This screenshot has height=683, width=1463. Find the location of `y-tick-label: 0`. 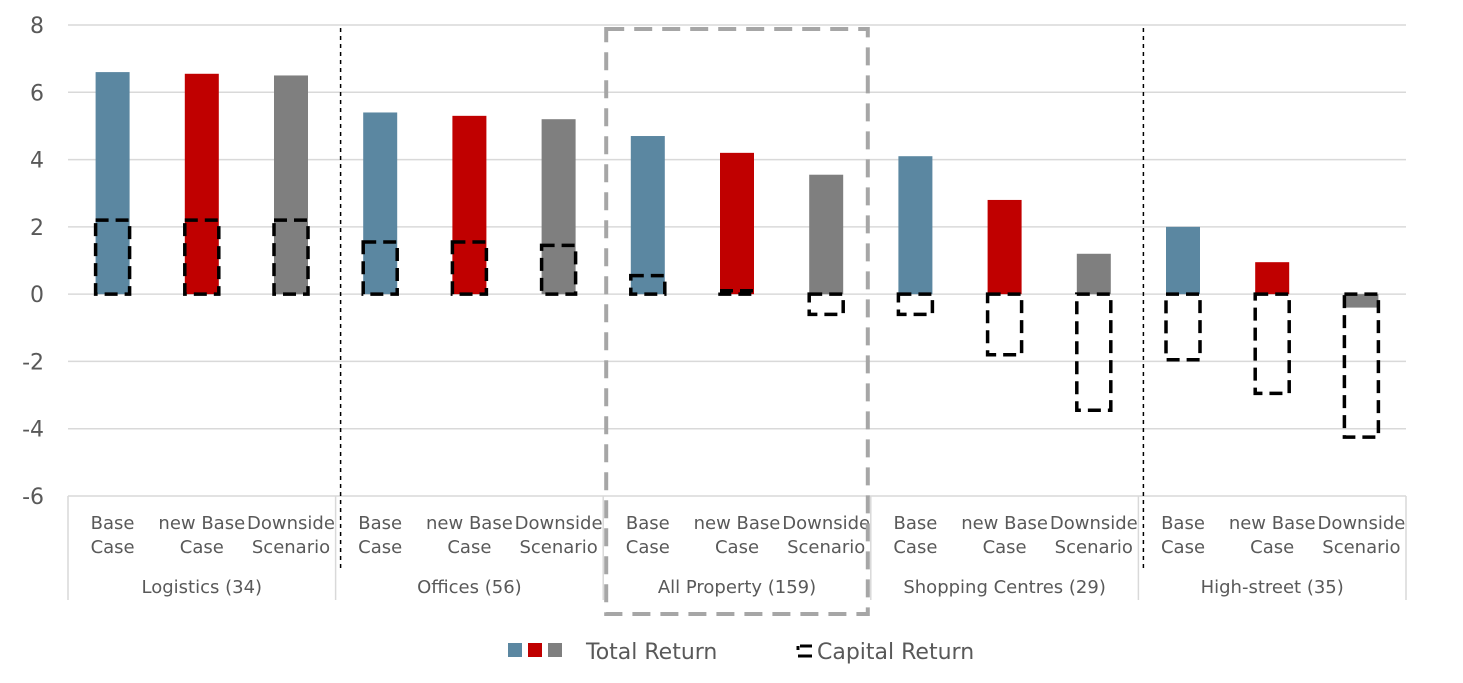

y-tick-label: 0 is located at coordinates (37, 295).